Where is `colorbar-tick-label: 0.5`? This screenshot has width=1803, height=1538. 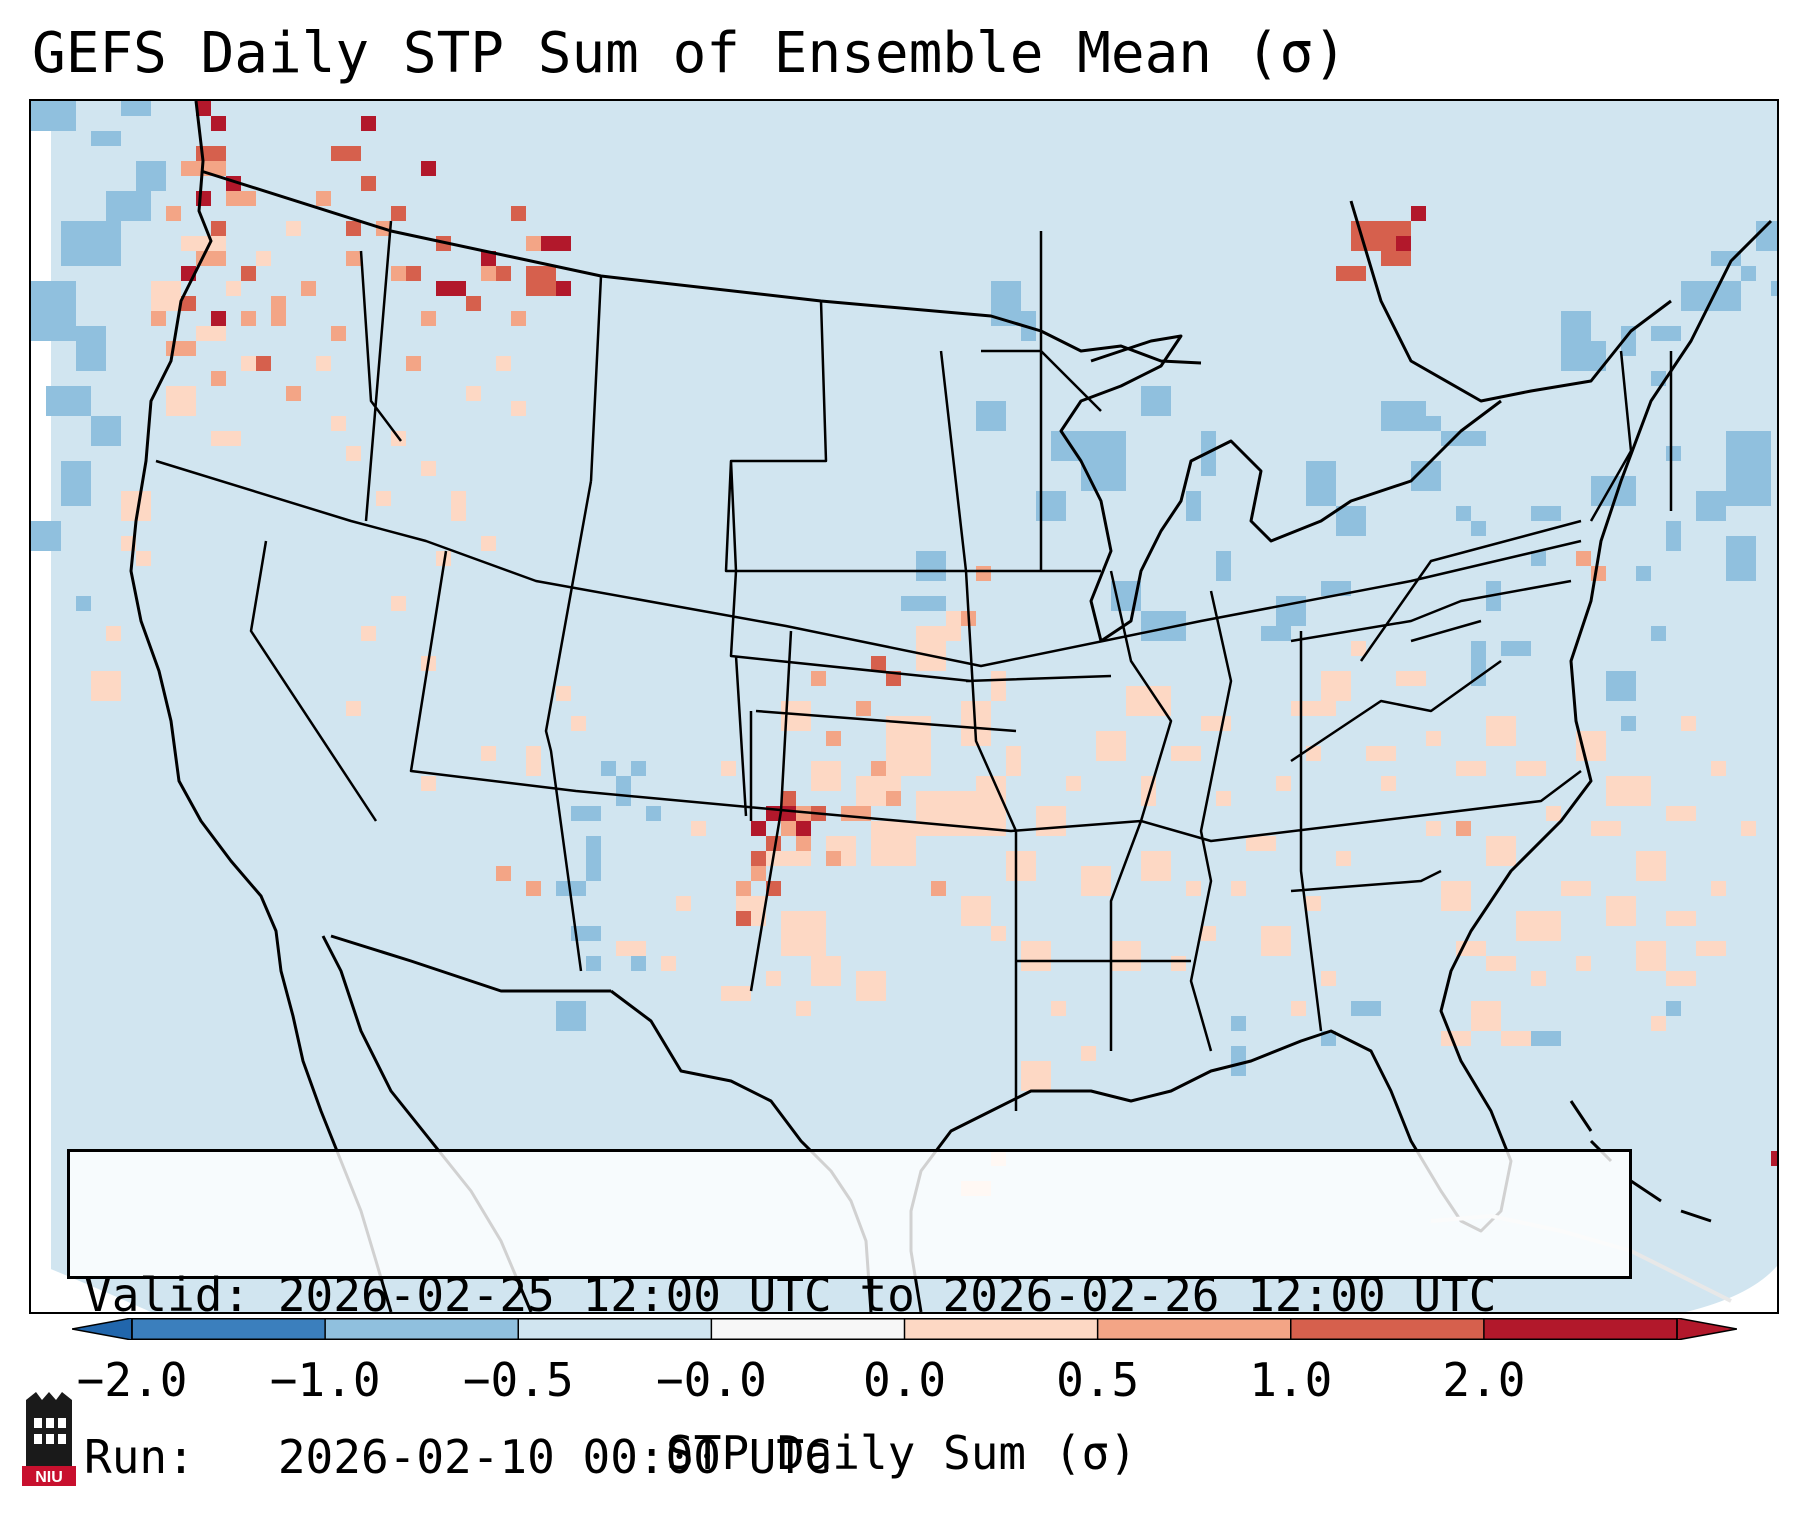
colorbar-tick-label: 0.5 is located at coordinates (1098, 1380).